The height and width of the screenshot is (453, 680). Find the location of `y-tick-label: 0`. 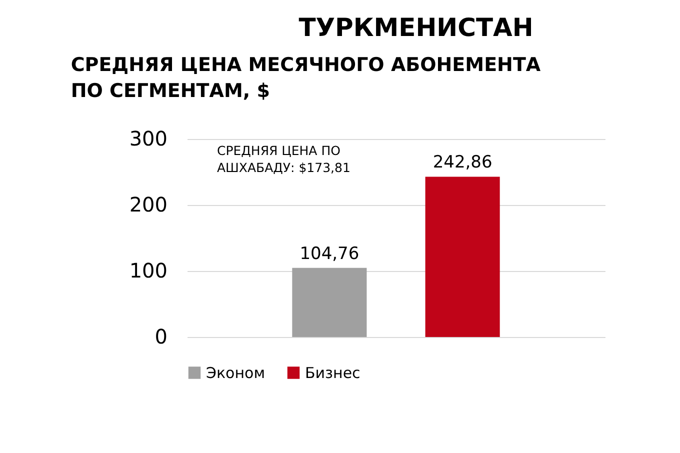

y-tick-label: 0 is located at coordinates (161, 336).